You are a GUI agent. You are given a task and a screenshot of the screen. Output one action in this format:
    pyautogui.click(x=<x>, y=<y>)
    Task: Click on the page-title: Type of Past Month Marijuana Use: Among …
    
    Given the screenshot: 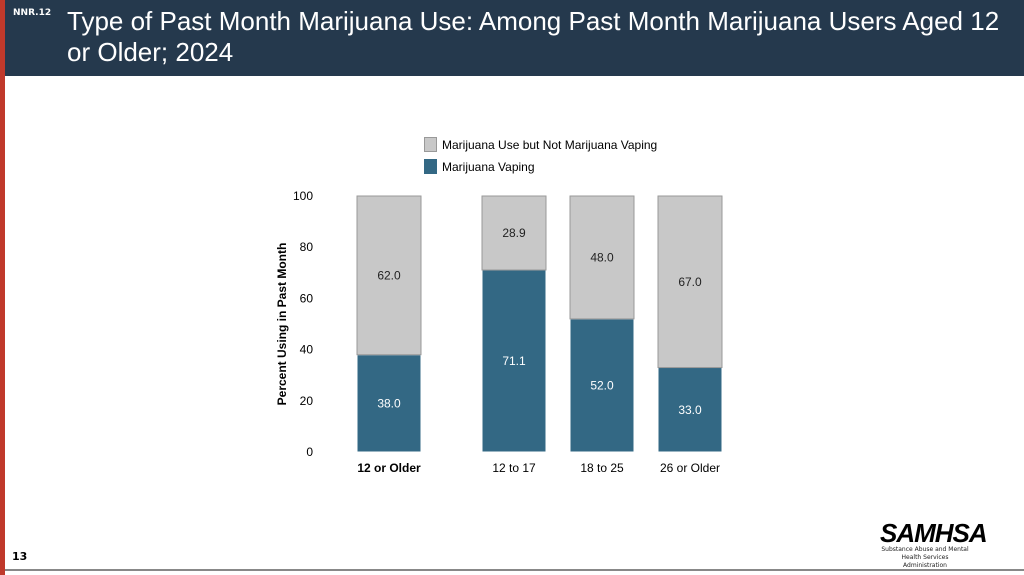 What is the action you would take?
    pyautogui.click(x=533, y=36)
    